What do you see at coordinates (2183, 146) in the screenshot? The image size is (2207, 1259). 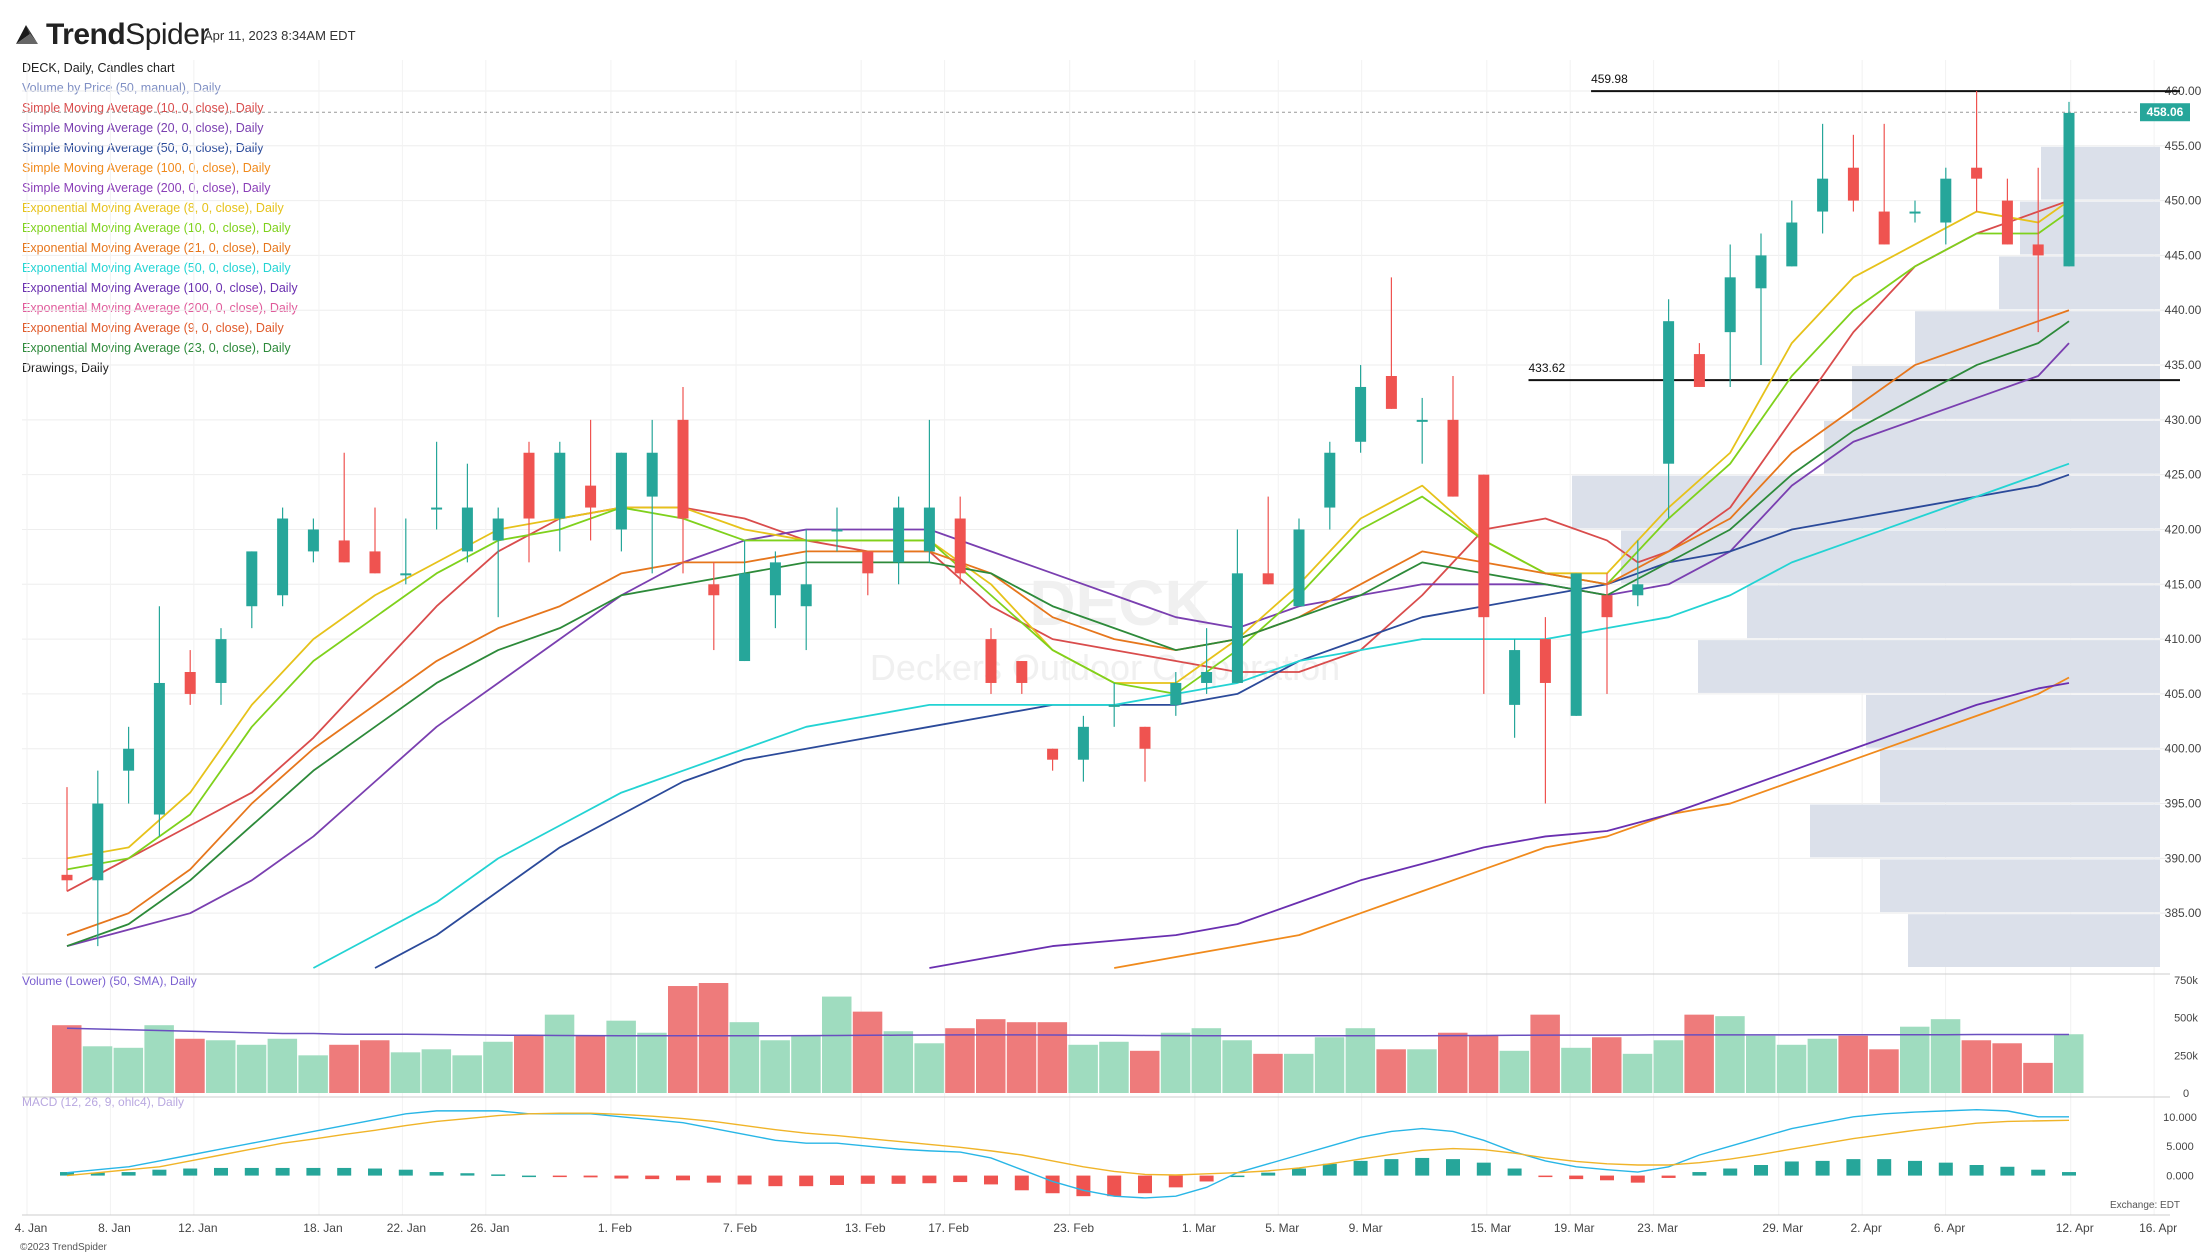 I see `price-tick-label: 455.00` at bounding box center [2183, 146].